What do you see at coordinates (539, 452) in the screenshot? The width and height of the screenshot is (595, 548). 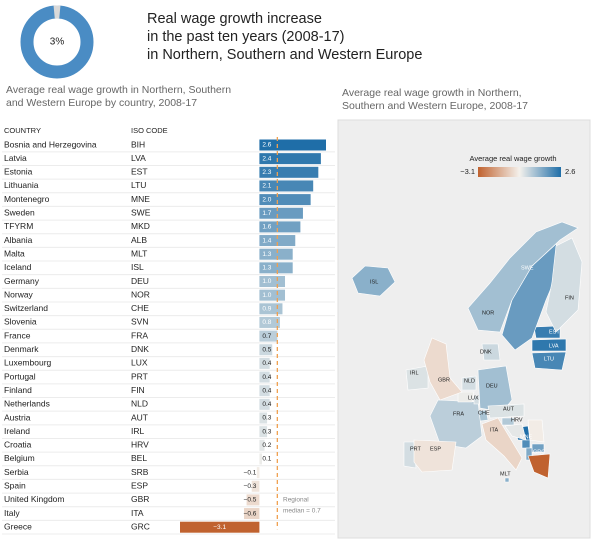 I see `map-label: GRC` at bounding box center [539, 452].